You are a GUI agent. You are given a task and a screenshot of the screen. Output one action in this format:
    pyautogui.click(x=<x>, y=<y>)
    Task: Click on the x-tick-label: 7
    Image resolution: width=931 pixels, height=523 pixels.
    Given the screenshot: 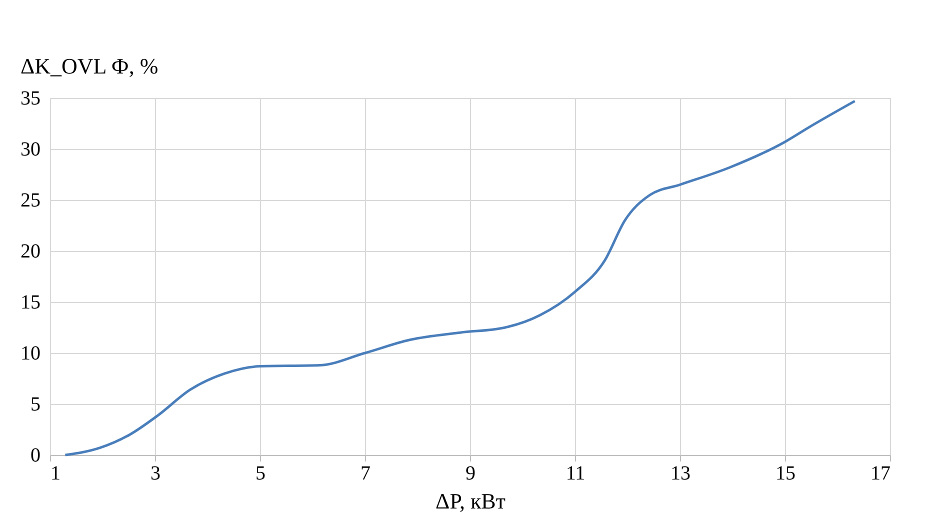 What is the action you would take?
    pyautogui.click(x=365, y=473)
    